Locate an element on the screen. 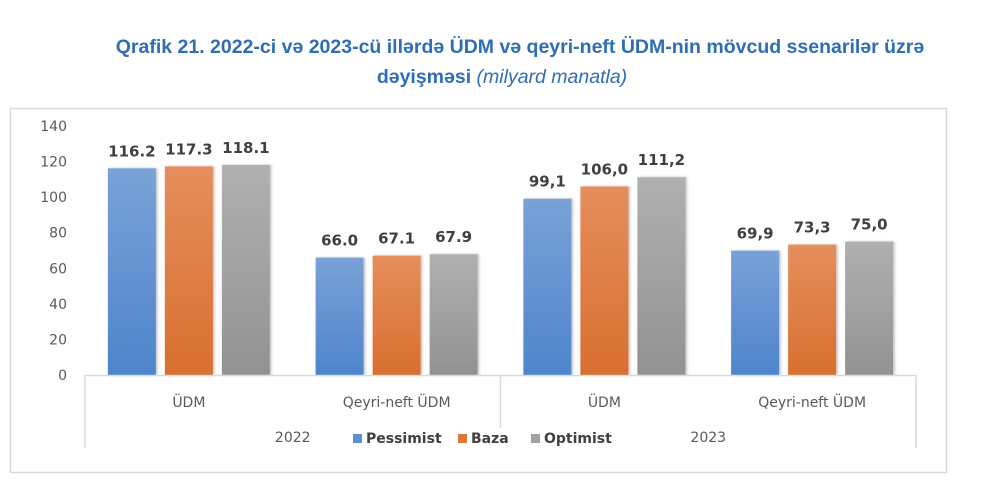 The height and width of the screenshot is (480, 1004). legend-label-pessimist: Pessimist is located at coordinates (404, 439).